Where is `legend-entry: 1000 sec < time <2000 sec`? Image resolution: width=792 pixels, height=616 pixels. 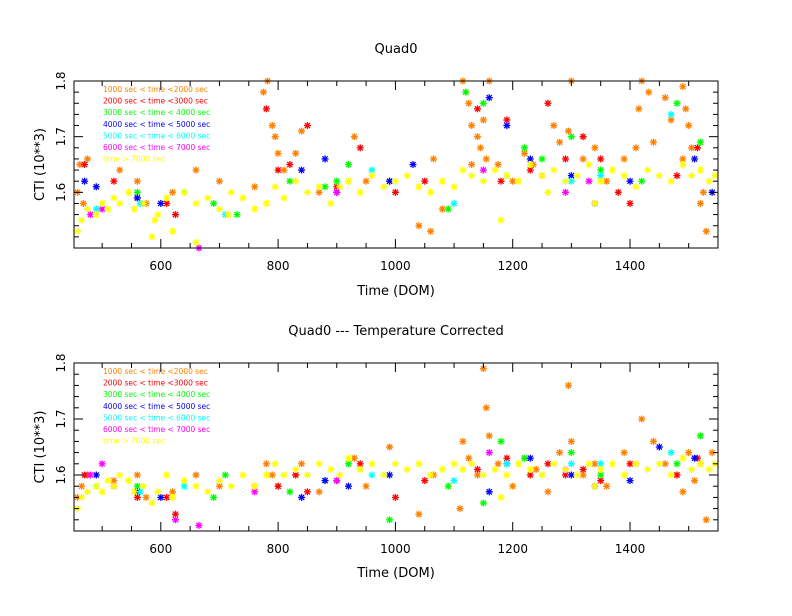 legend-entry: 1000 sec < time <2000 sec is located at coordinates (155, 89).